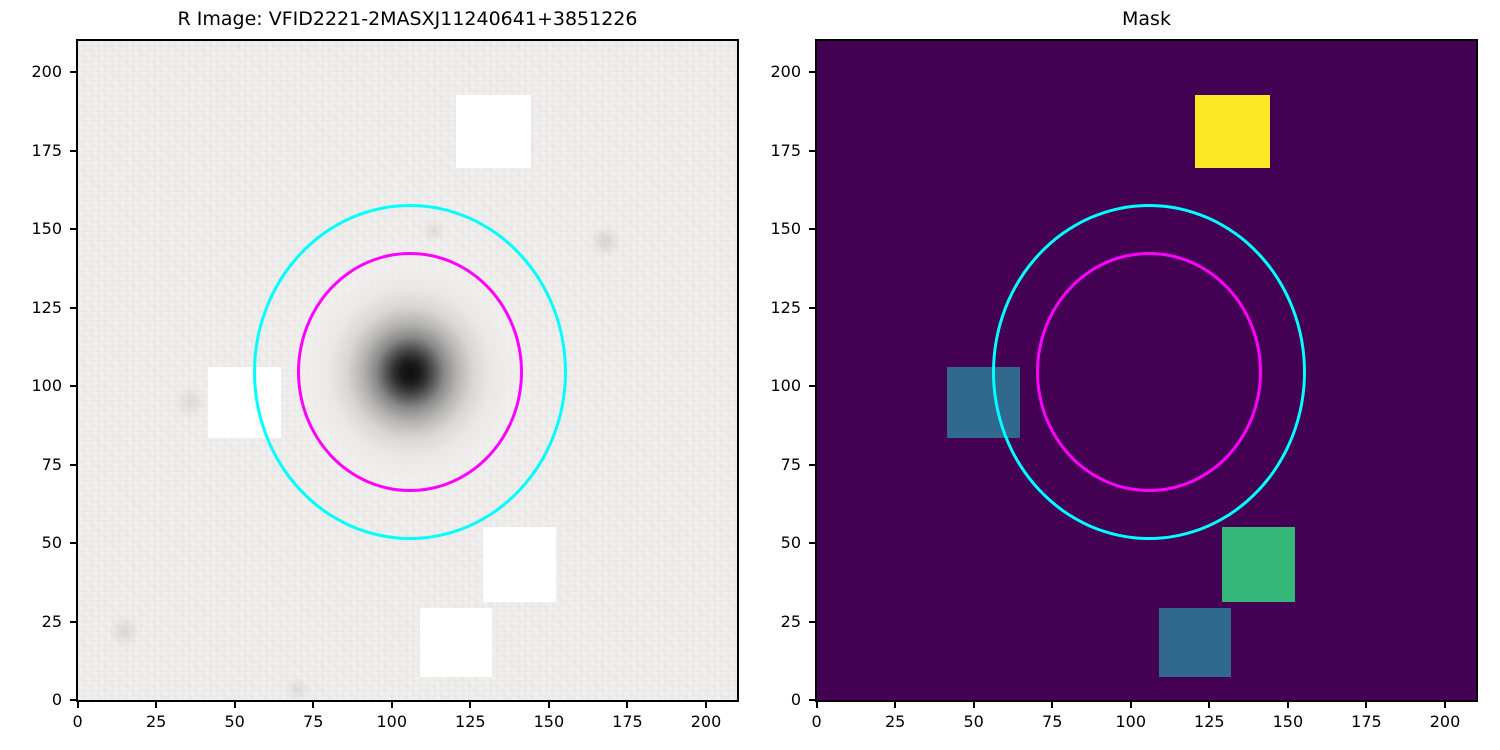 The height and width of the screenshot is (750, 1500). What do you see at coordinates (407, 19) in the screenshot?
I see `r-image-title: R Image: VFID2221-2MASXJ11240641+3851226` at bounding box center [407, 19].